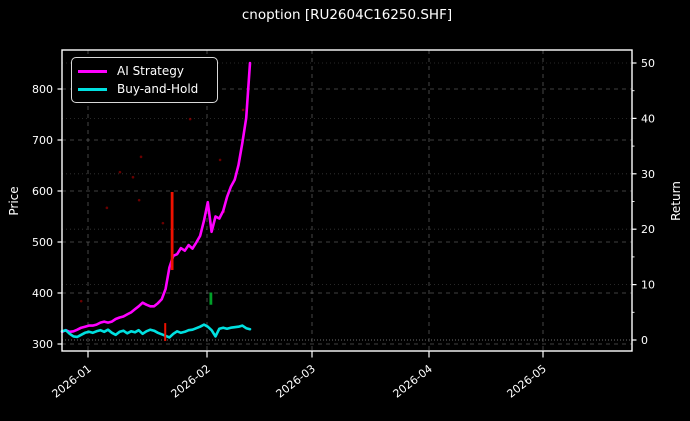 This screenshot has width=690, height=421. I want to click on svg-text: 30, so click(648, 174).